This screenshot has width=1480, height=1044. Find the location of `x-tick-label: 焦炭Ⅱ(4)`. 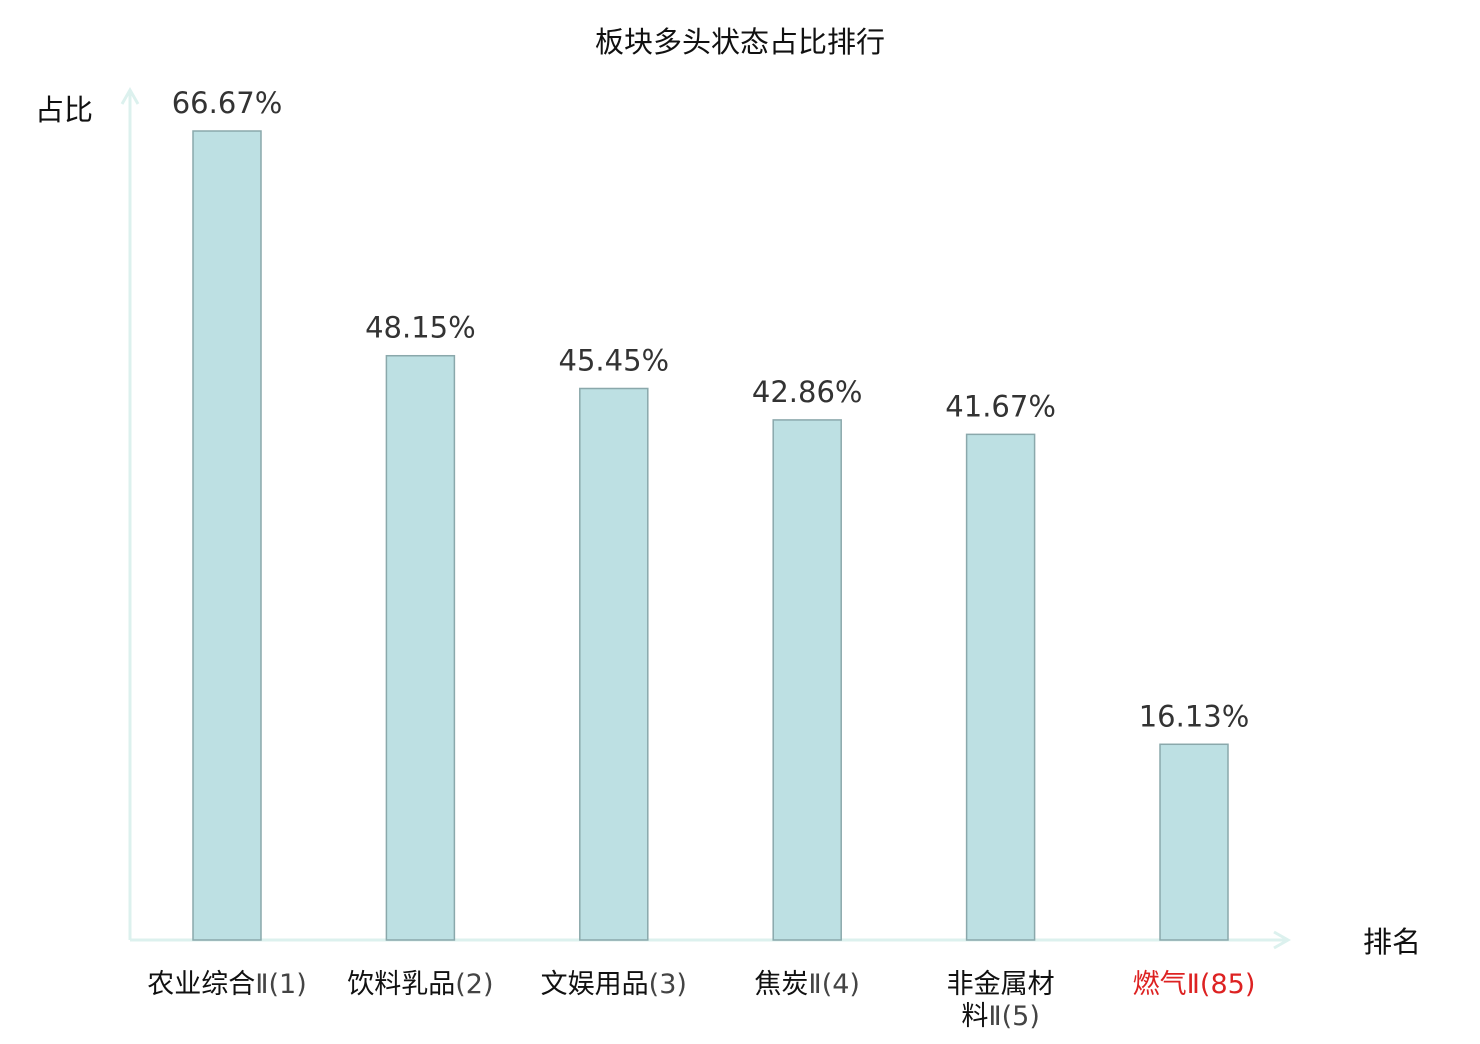

x-tick-label: 焦炭Ⅱ(4) is located at coordinates (807, 984).